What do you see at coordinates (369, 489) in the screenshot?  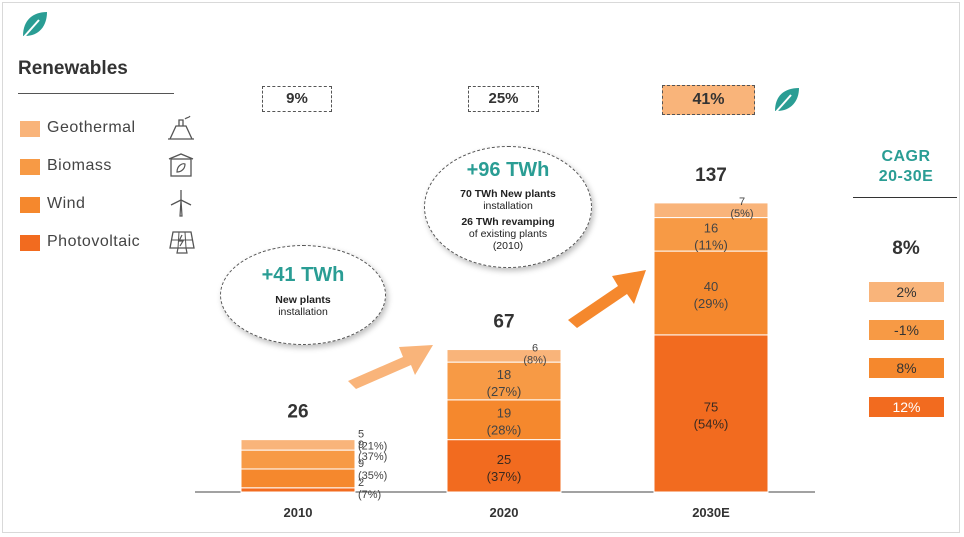 I see `data-label: 2 (7%)` at bounding box center [369, 489].